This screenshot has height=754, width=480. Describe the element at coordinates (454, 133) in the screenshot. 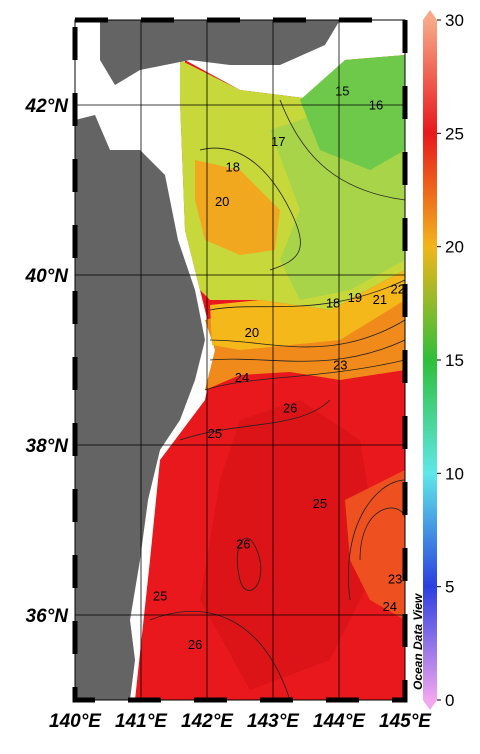

I see `colorbar-tick-label: 25` at that location.